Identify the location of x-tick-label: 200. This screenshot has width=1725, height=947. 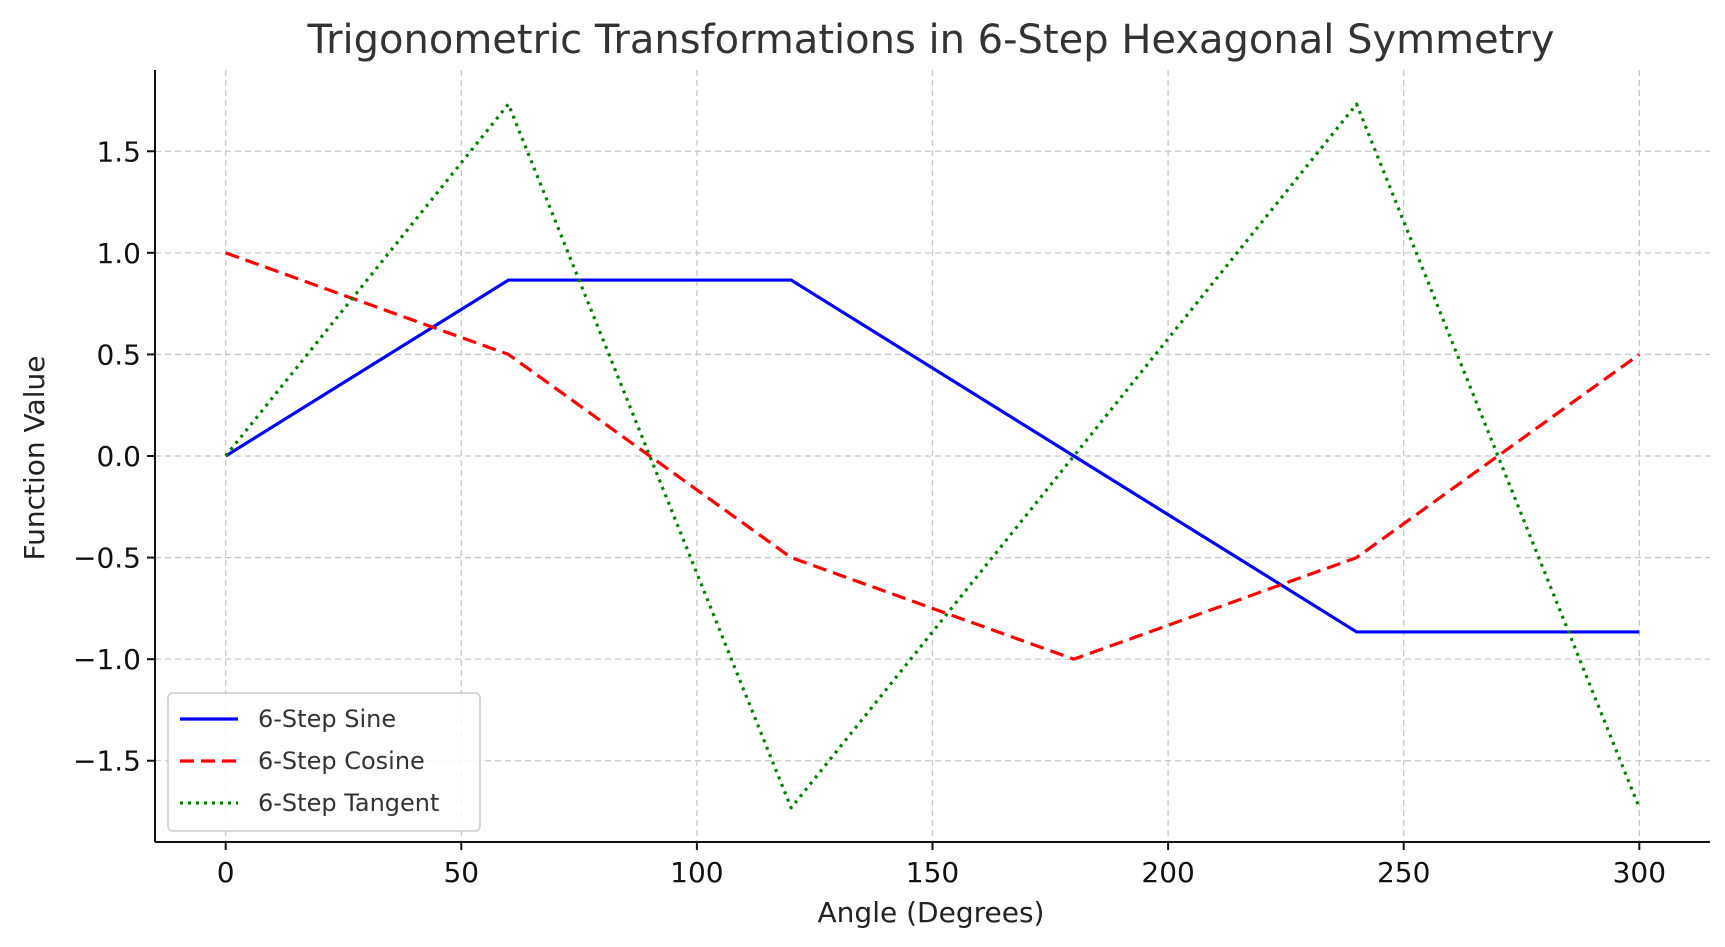
(1167, 872).